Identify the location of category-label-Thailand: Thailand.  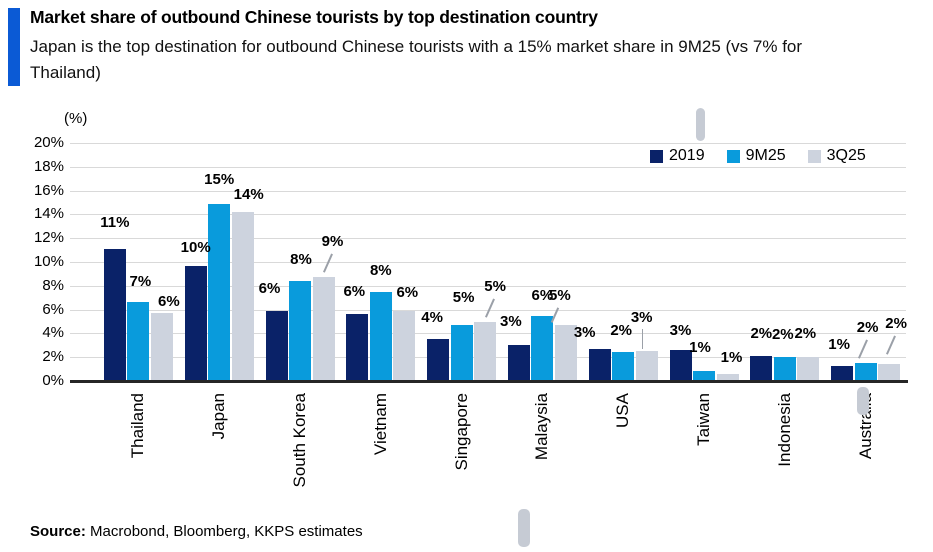
(138, 426).